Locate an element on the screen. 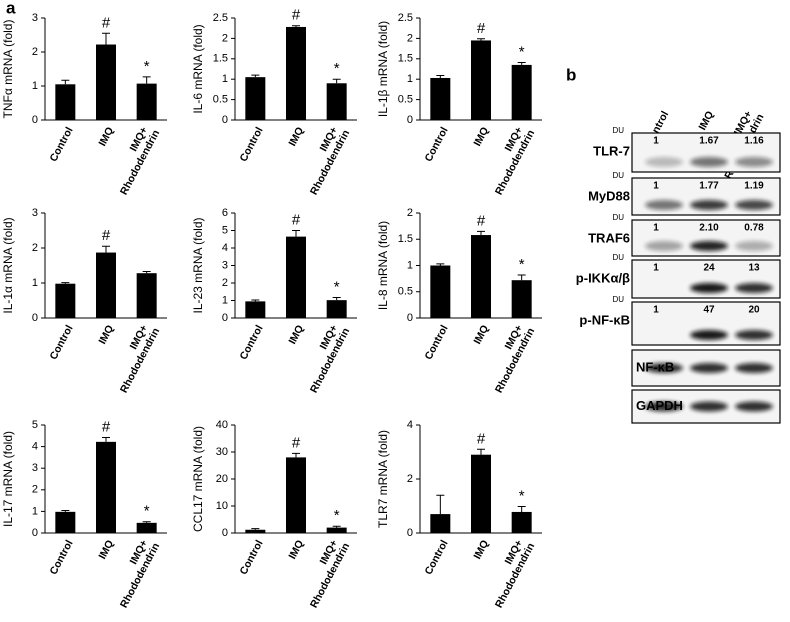 Image resolution: width=790 pixels, height=622 pixels. blot-value: 24 is located at coordinates (709, 268).